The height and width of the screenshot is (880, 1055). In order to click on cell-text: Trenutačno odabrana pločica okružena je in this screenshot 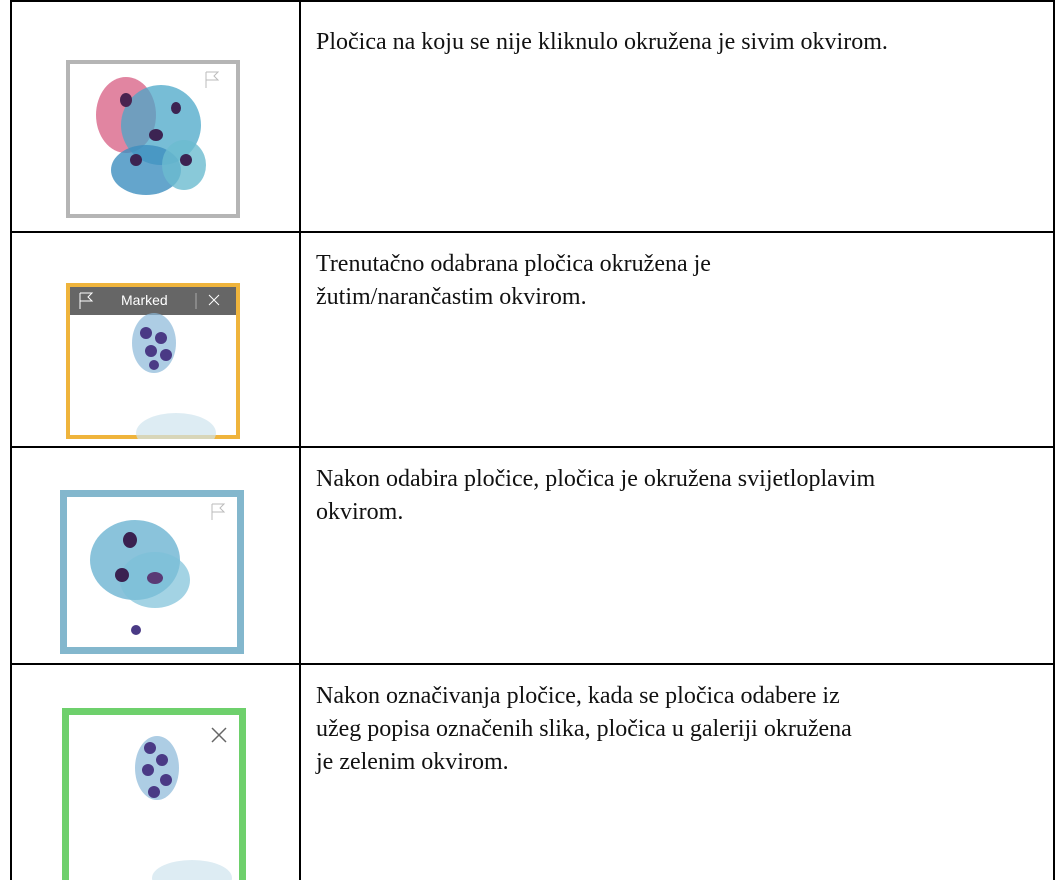, I will do `click(513, 264)`.